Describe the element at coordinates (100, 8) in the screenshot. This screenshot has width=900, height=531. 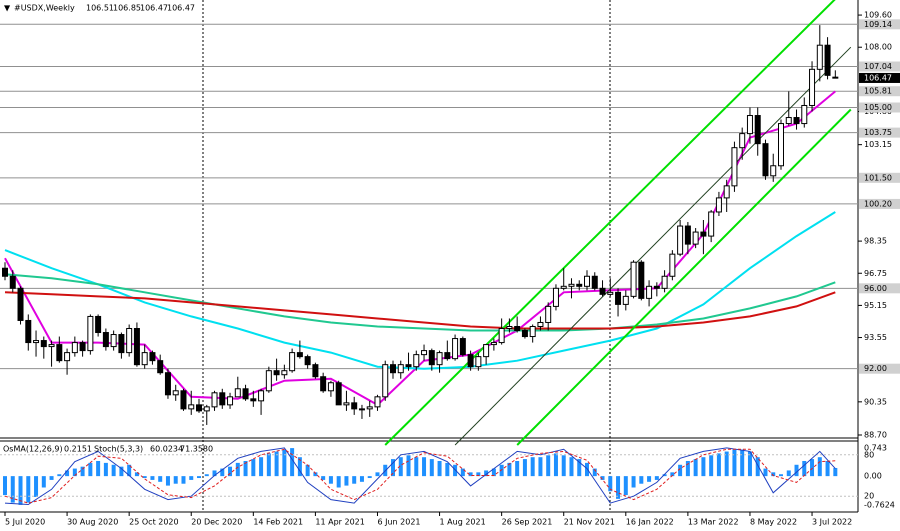
I see `header-open: 106.51` at that location.